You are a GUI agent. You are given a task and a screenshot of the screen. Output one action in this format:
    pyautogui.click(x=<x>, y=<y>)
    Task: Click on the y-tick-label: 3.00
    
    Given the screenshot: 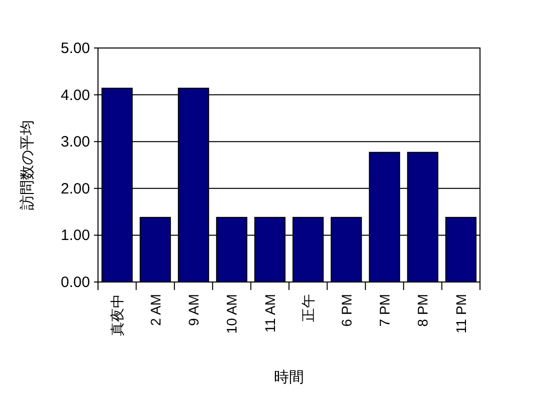 What is the action you would take?
    pyautogui.click(x=75, y=142)
    